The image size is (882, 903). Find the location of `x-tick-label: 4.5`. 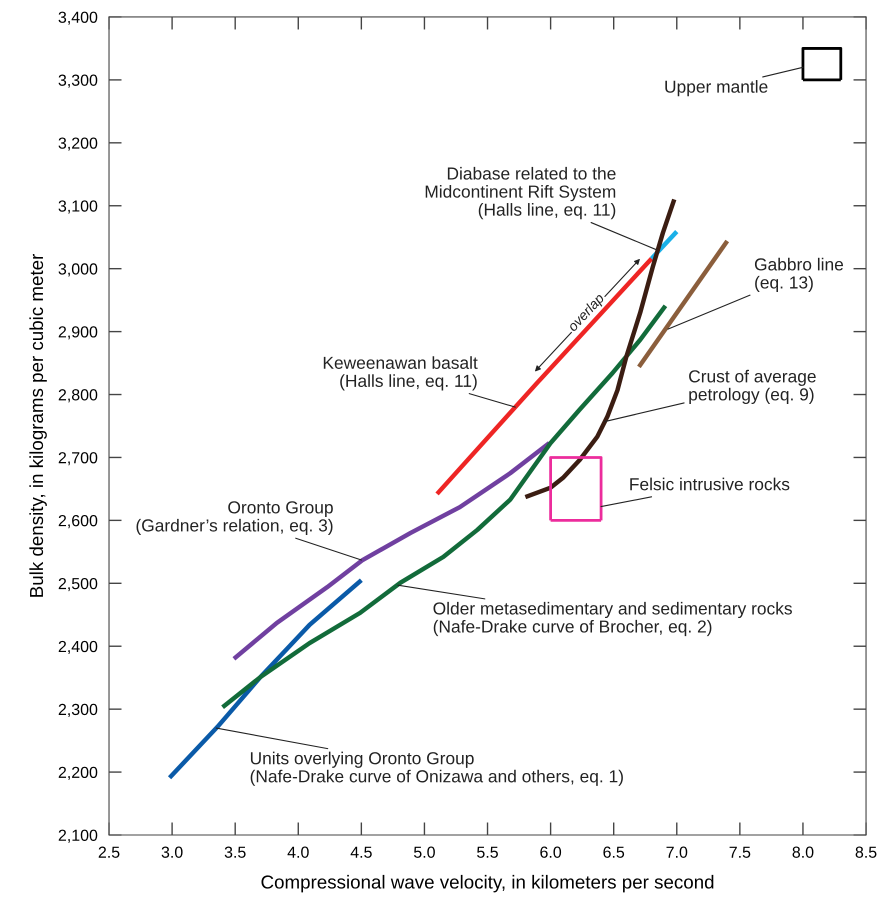

x-tick-label: 4.5 is located at coordinates (361, 852).